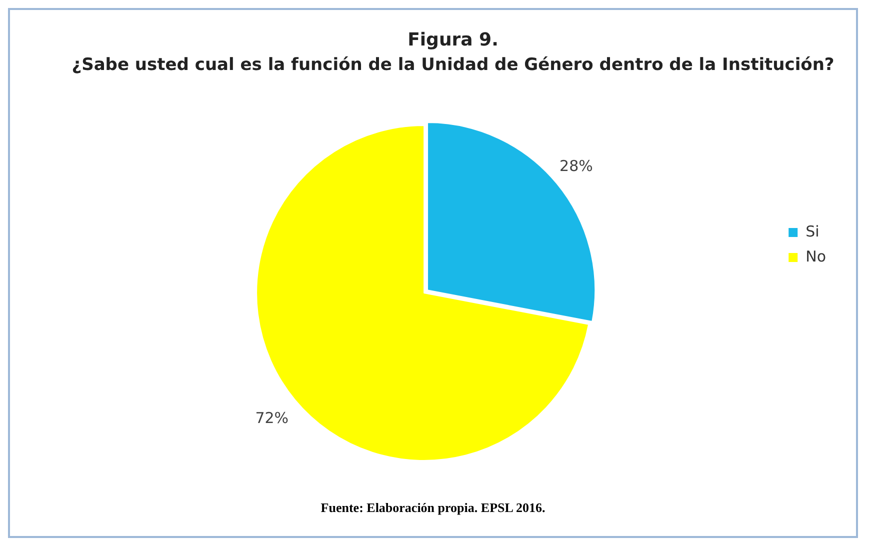  I want to click on legend-label: Si, so click(813, 231).